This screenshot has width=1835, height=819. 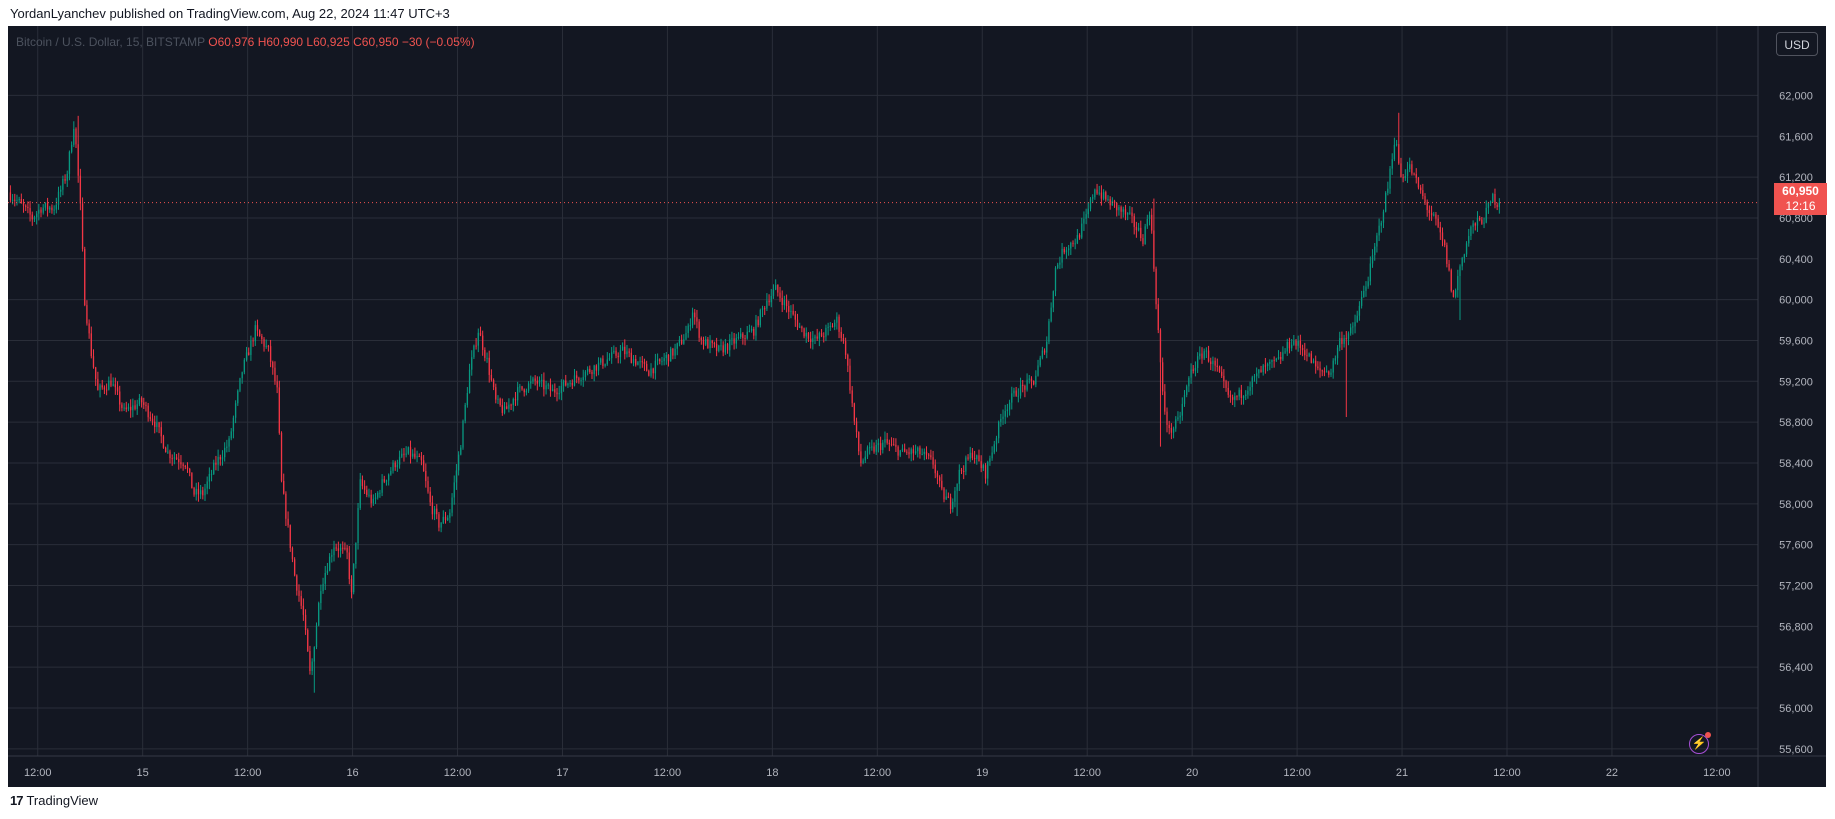 What do you see at coordinates (1796, 341) in the screenshot?
I see `price-tick-label: 59,600` at bounding box center [1796, 341].